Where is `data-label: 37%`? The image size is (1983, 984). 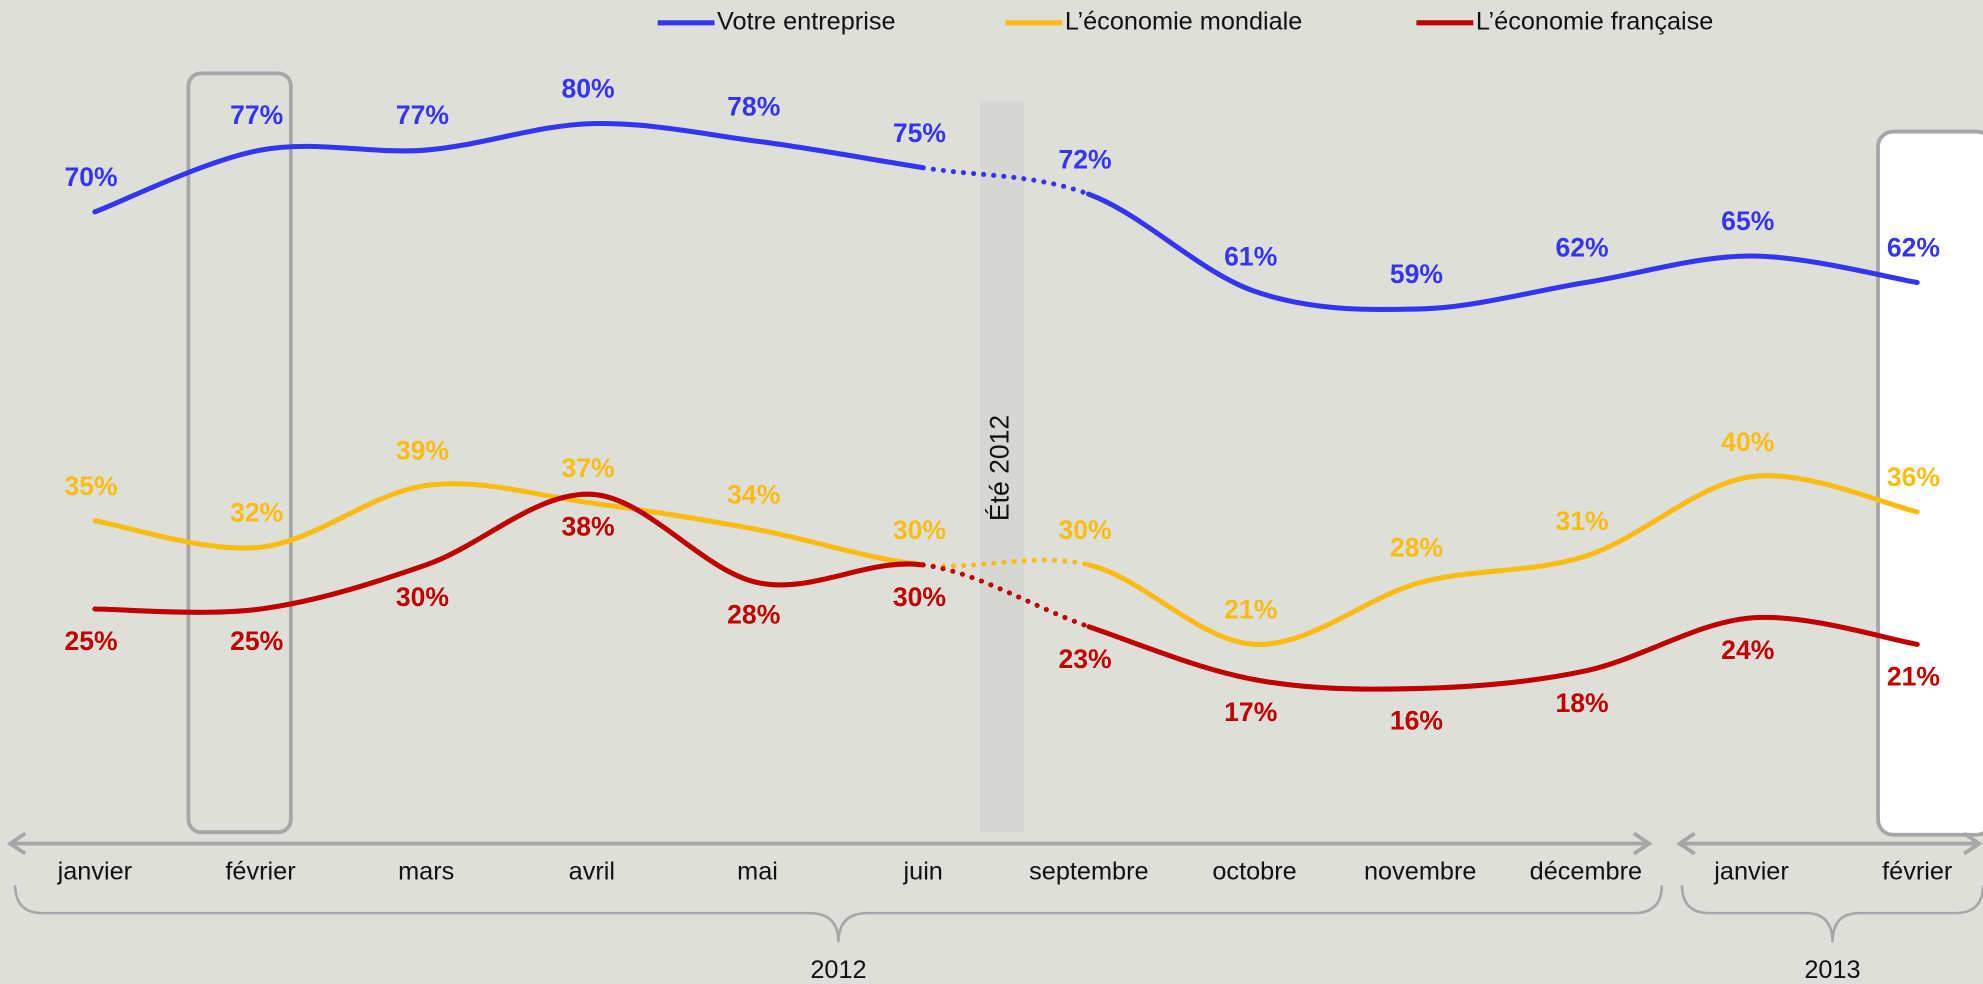 data-label: 37% is located at coordinates (588, 468).